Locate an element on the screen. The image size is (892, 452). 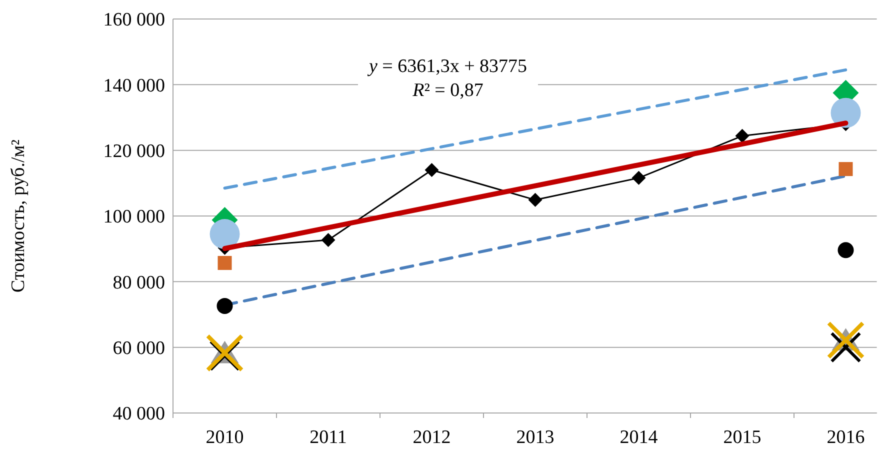
y-tick-label: 80 000 is located at coordinates (138, 283).